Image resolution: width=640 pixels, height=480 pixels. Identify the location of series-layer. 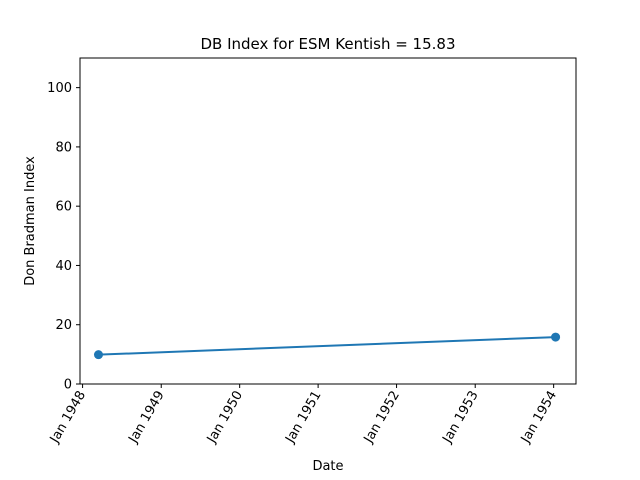
(327, 346).